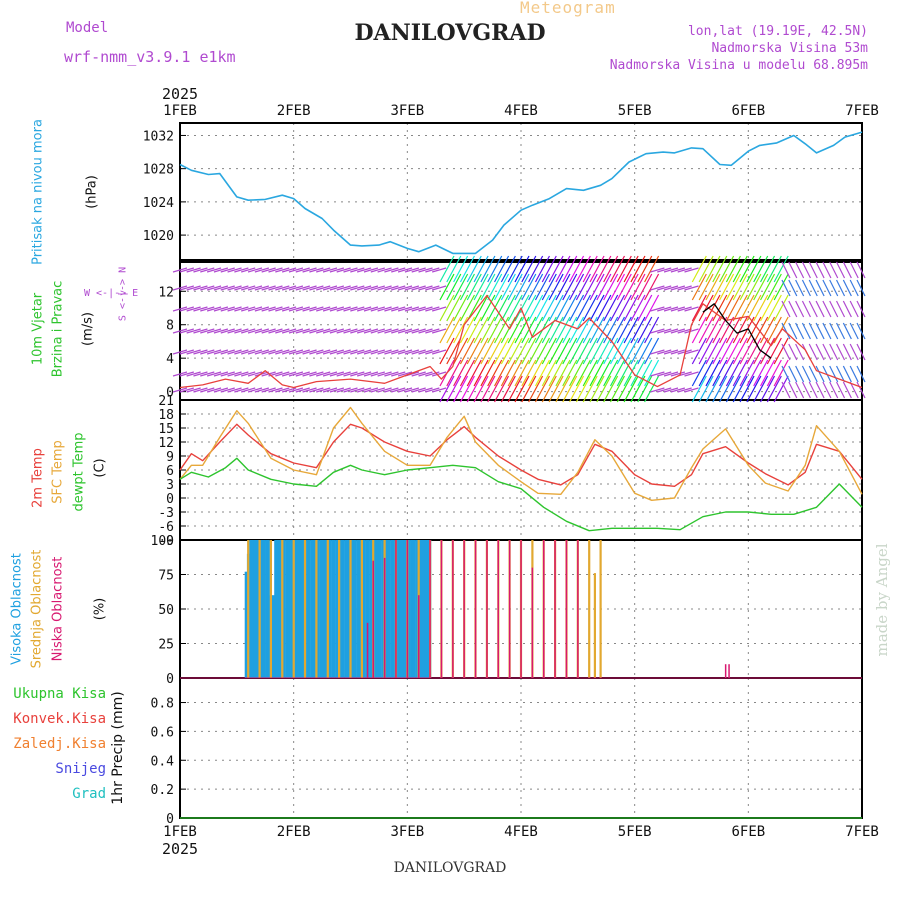 The image size is (900, 900). Describe the element at coordinates (162, 704) in the screenshot. I see `y-tick-label: 0.8` at that location.